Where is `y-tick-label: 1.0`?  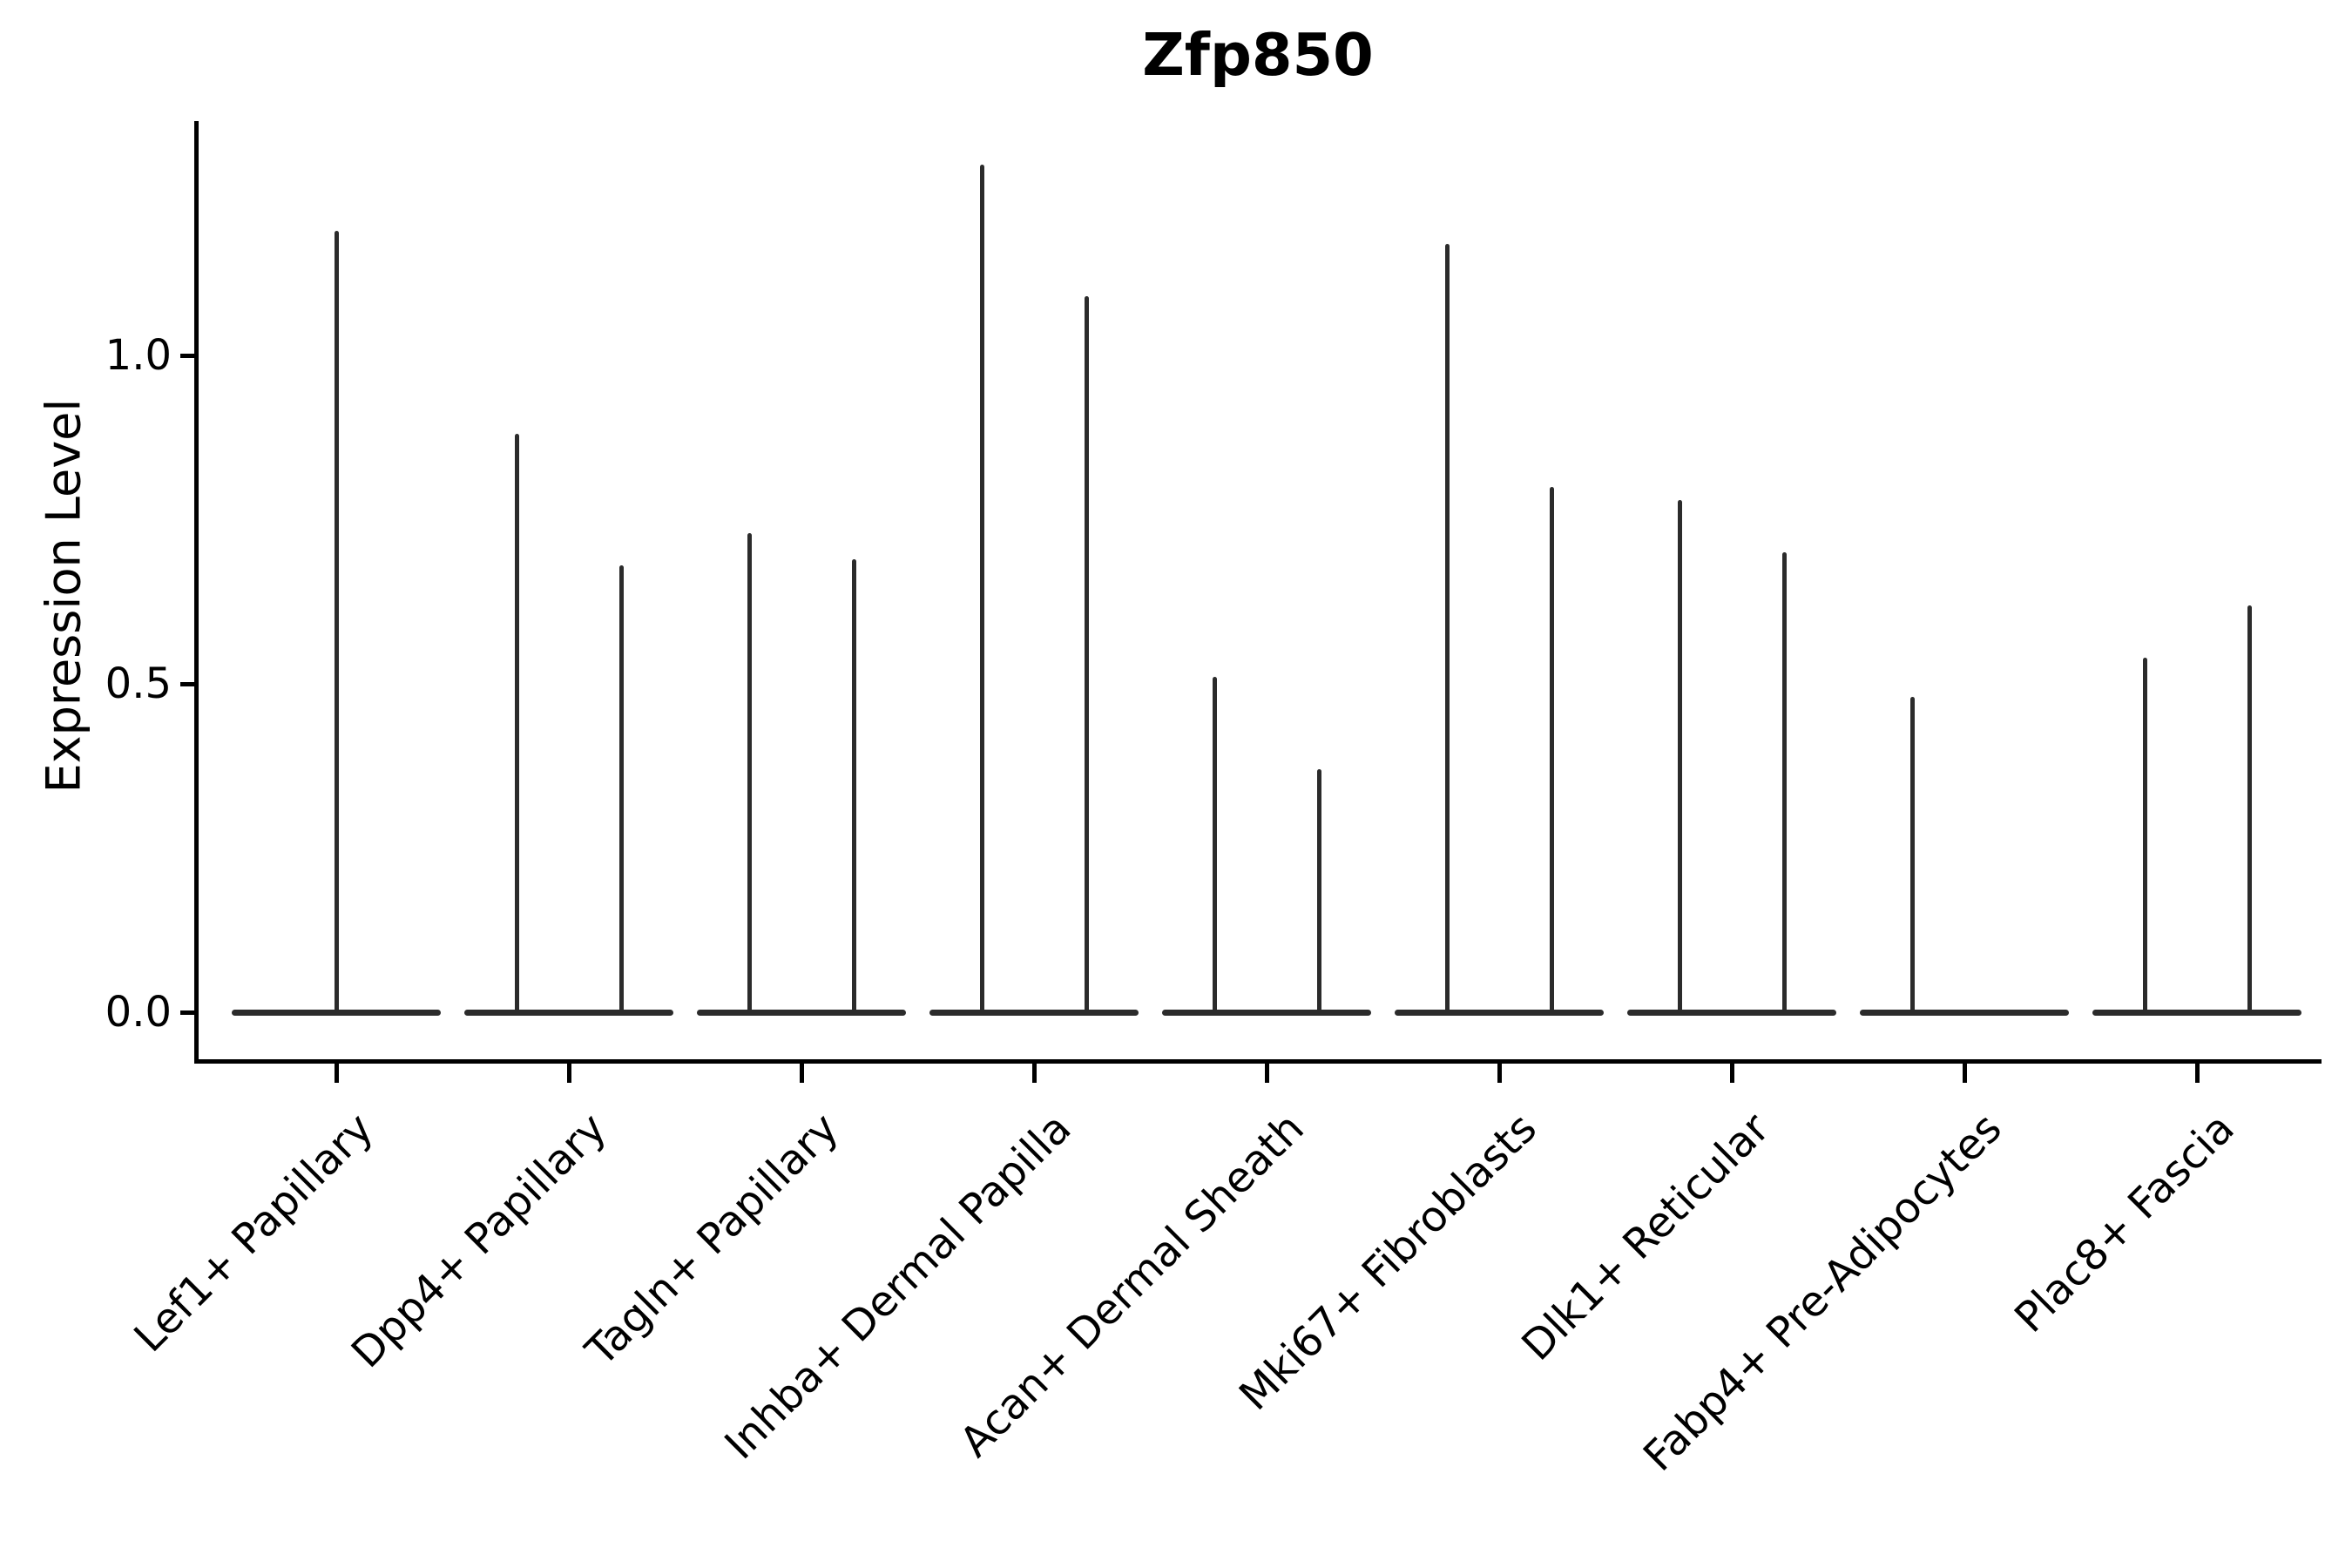
y-tick-label: 1.0 is located at coordinates (138, 356).